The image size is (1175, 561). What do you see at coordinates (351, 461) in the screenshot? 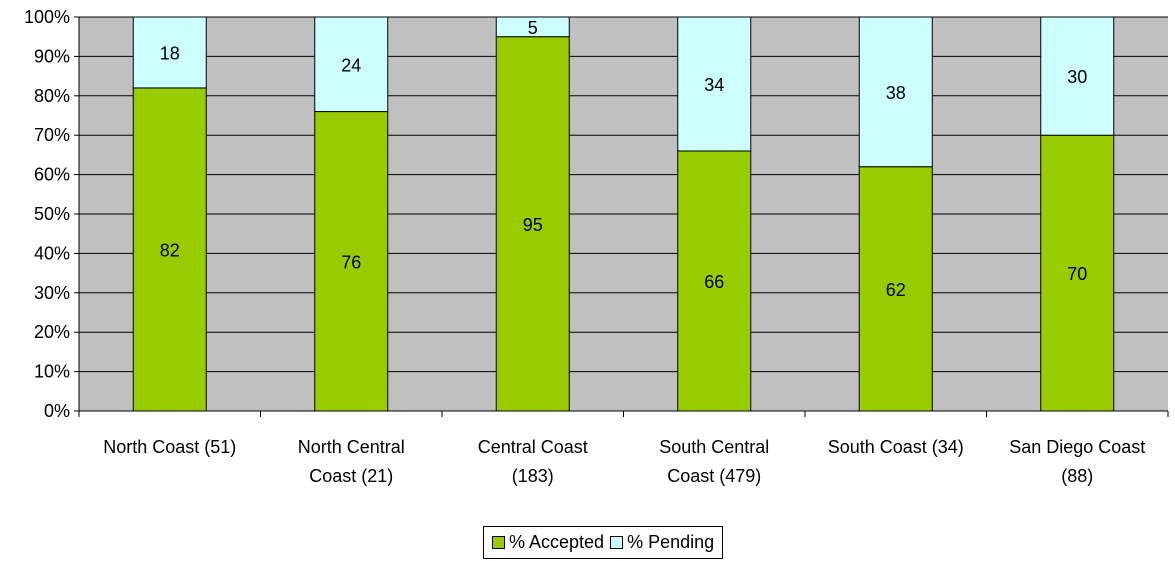
I see `x-tick-label: North Central Coast (21)` at bounding box center [351, 461].